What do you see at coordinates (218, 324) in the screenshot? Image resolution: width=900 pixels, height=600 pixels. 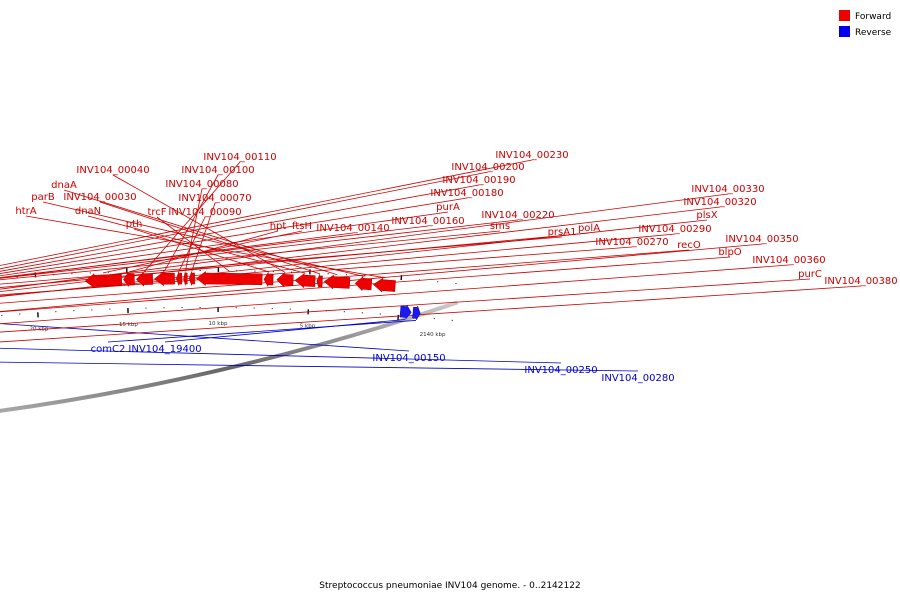 I see `scale-tick-label: 10 kbp` at bounding box center [218, 324].